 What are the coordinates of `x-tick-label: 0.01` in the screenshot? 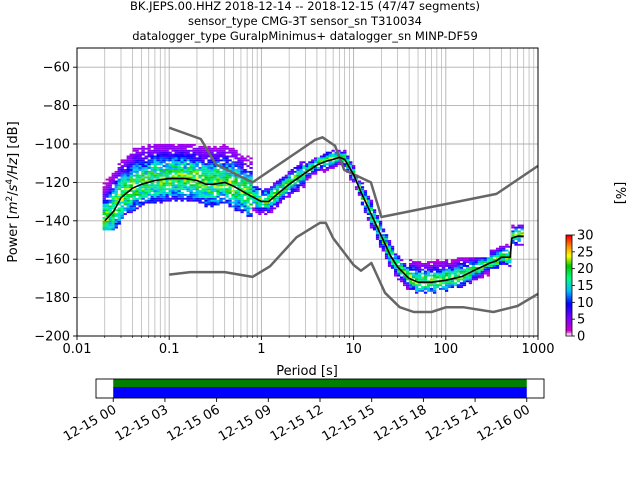 It's located at (77, 349).